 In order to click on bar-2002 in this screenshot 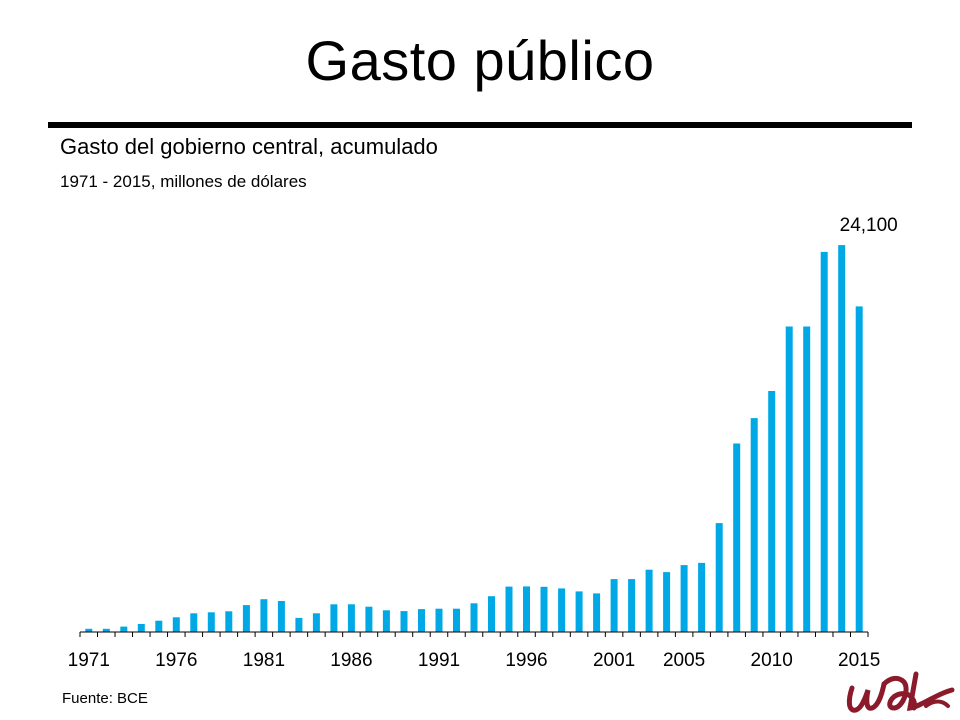, I will do `click(632, 605)`.